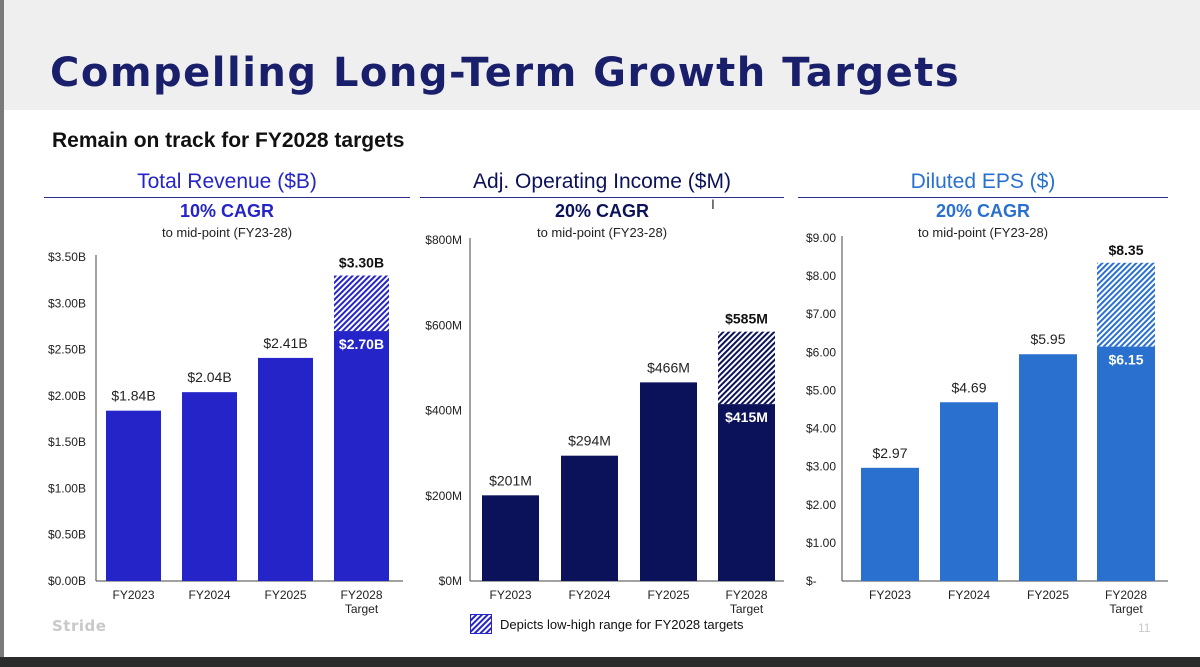 The width and height of the screenshot is (1200, 667). I want to click on y-tick-label: $0.50B, so click(67, 535).